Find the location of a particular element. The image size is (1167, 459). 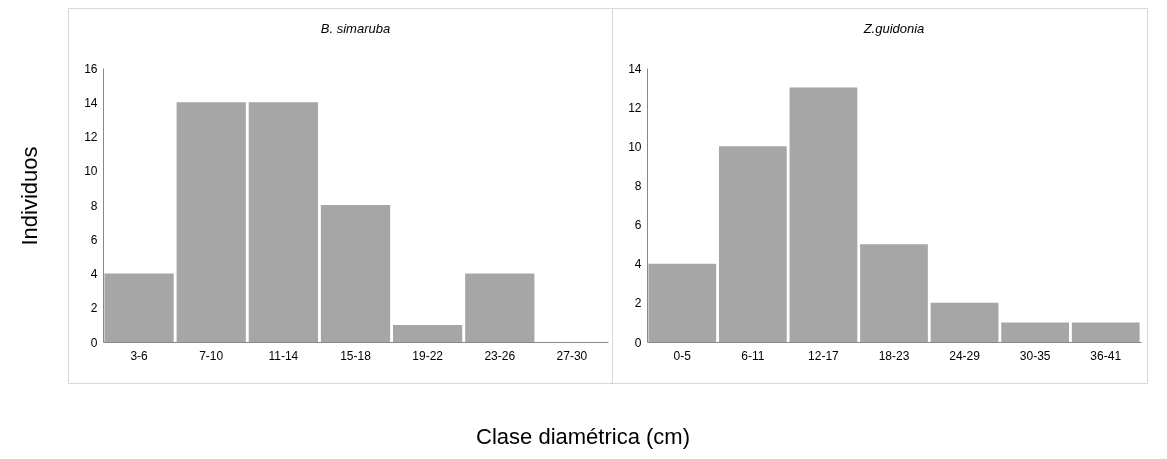

x-tick-label: 30-35 is located at coordinates (1035, 355).